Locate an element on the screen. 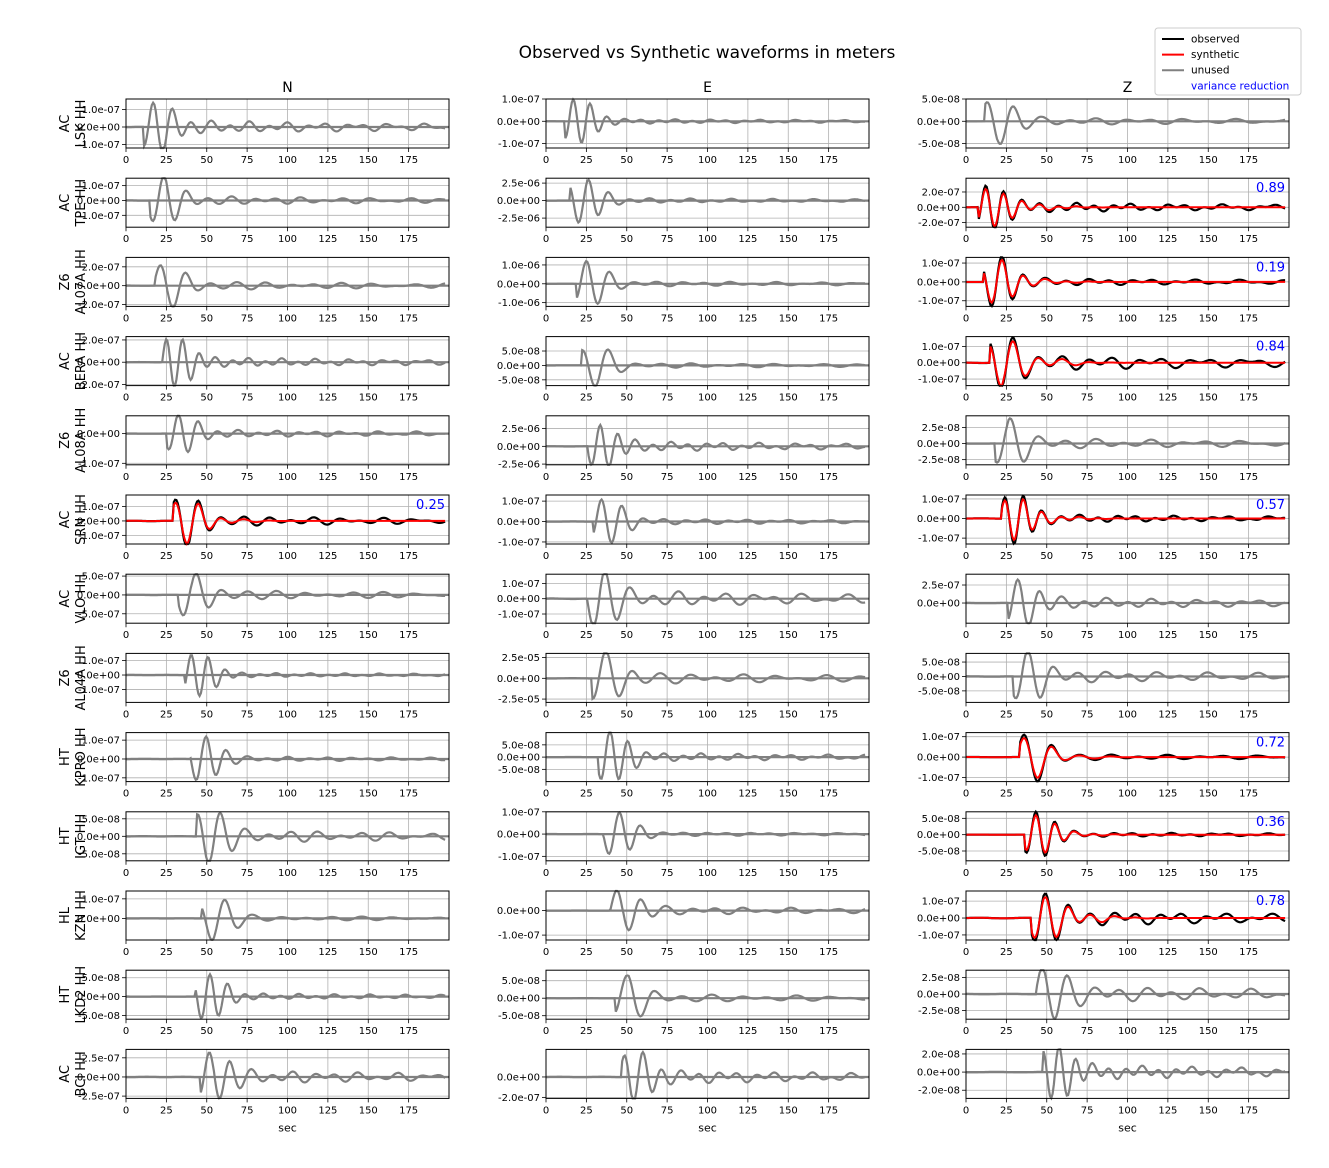 The height and width of the screenshot is (1168, 1329). legend-label: unused is located at coordinates (1210, 71).